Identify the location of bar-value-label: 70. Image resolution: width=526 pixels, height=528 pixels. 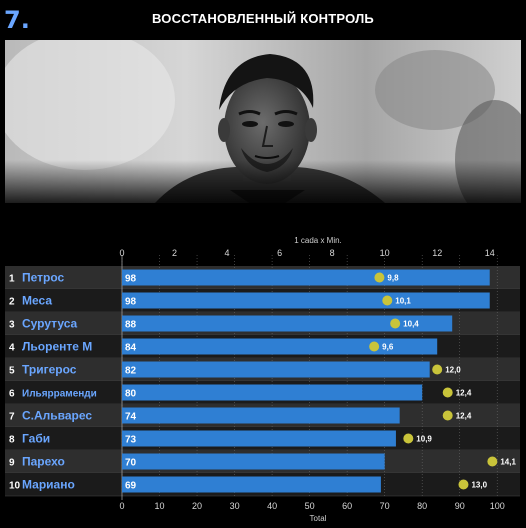
(131, 463).